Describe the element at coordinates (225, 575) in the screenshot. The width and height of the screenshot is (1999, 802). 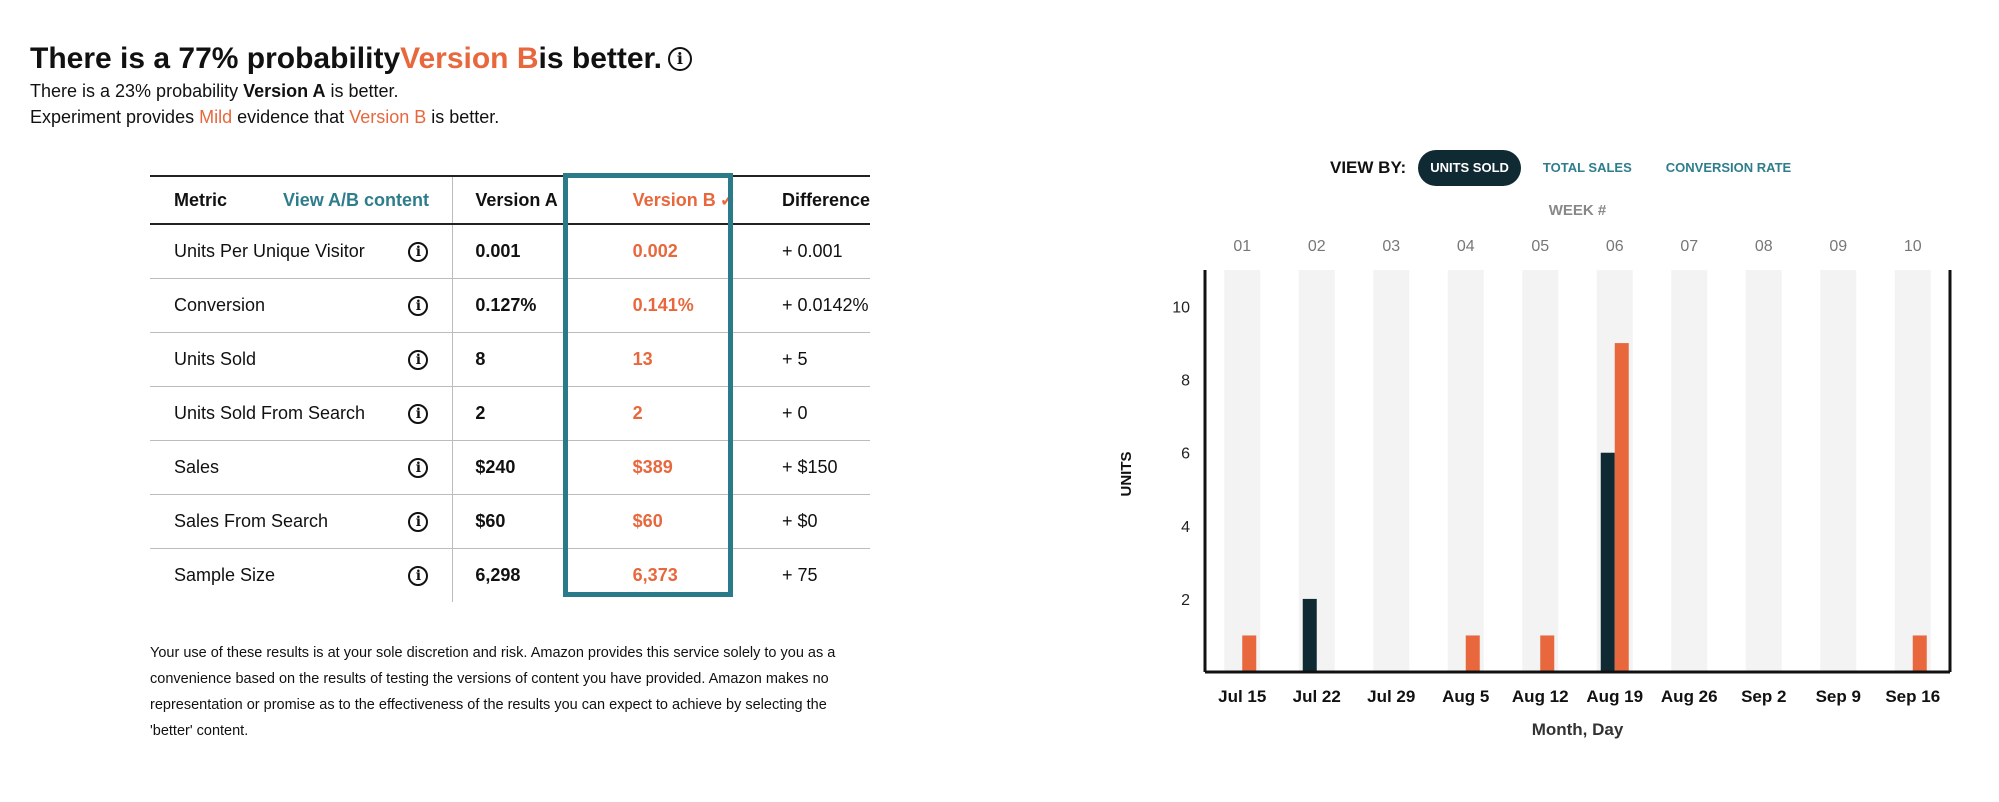
I see `metric-label: Sample Size` at that location.